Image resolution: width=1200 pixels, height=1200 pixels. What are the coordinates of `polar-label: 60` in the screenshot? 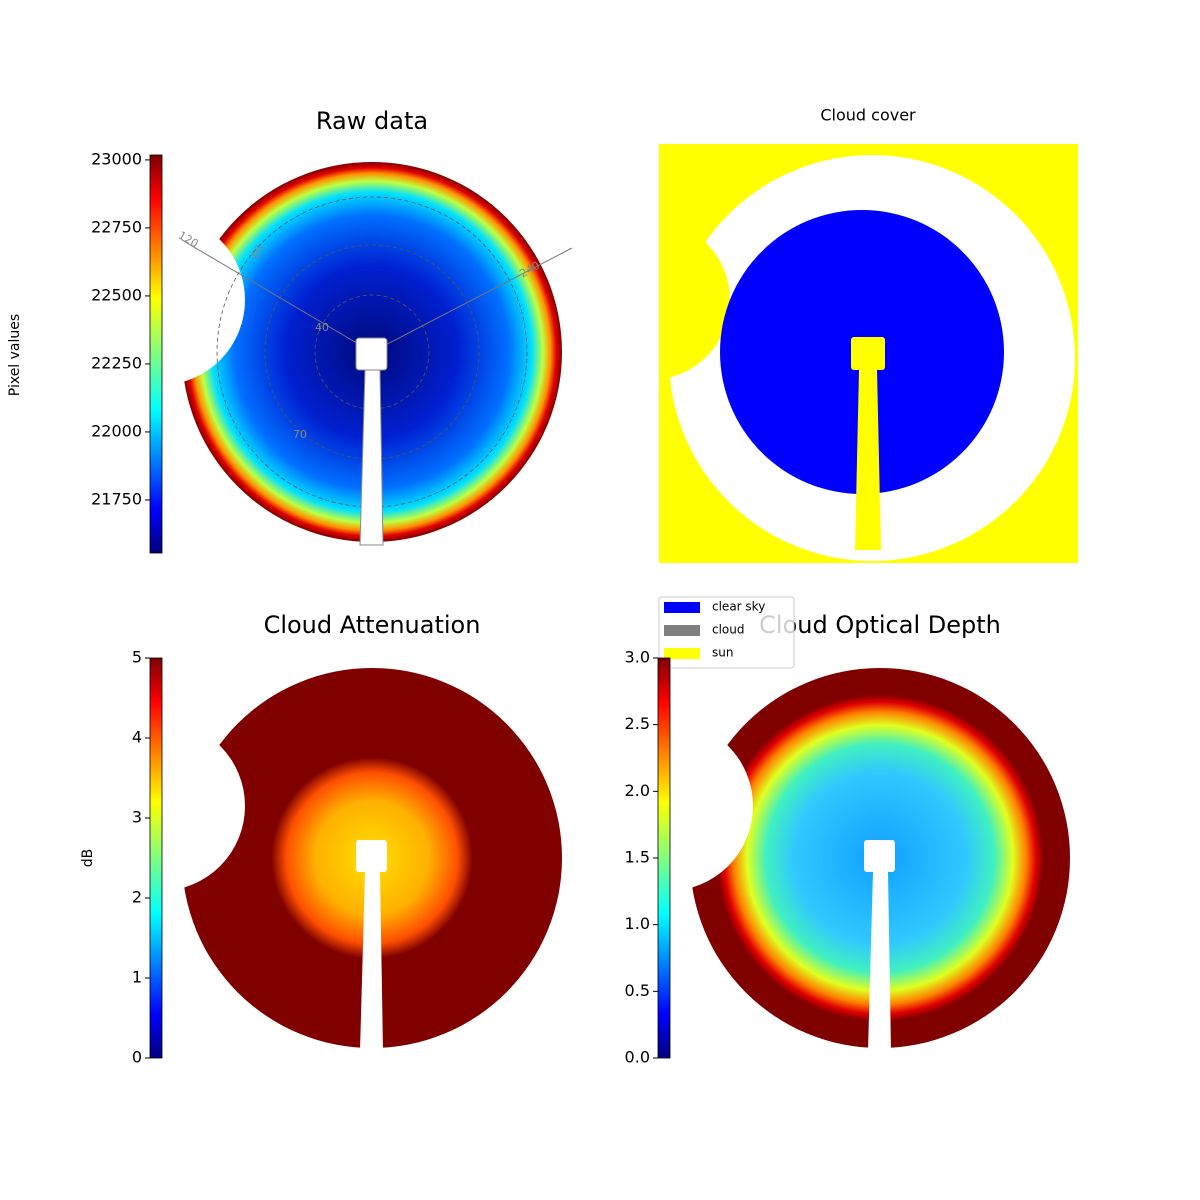 It's located at (257, 251).